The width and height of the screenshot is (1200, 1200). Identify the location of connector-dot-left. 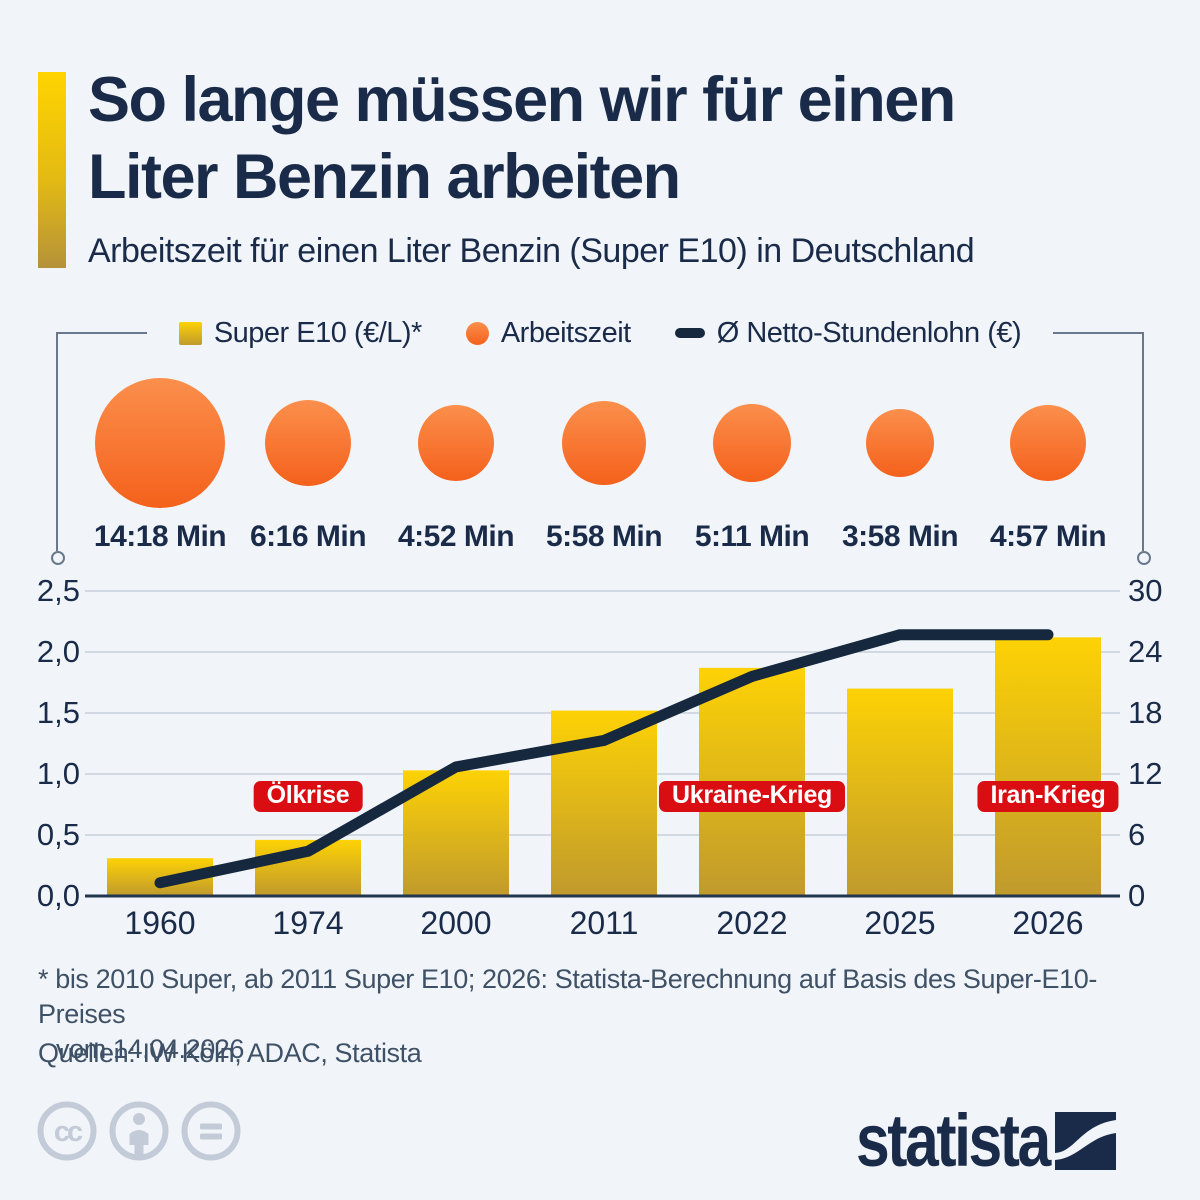
(58, 558).